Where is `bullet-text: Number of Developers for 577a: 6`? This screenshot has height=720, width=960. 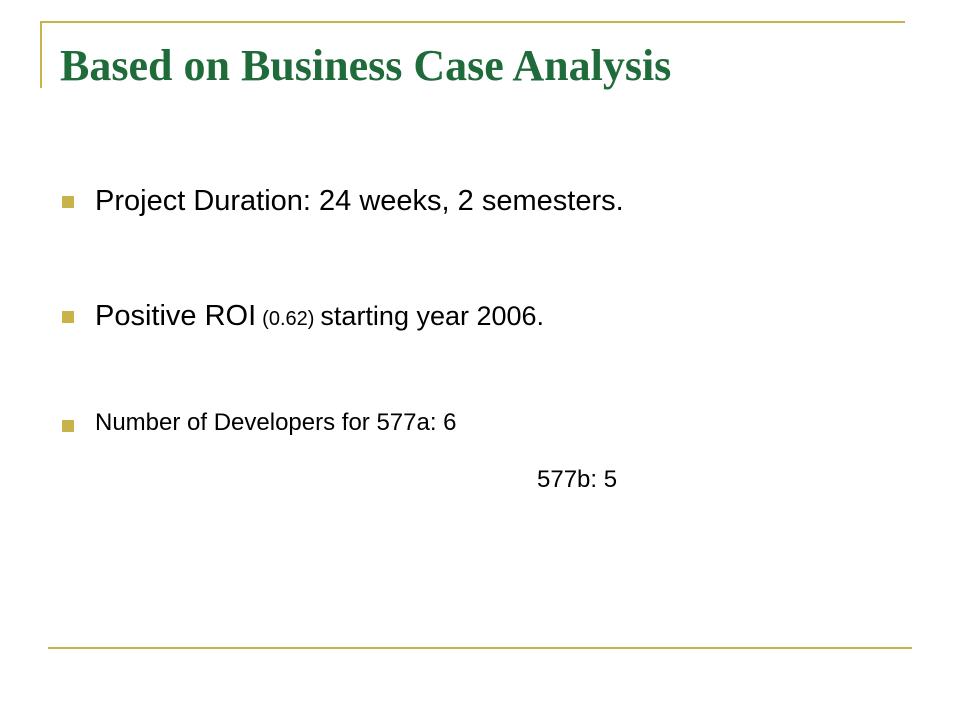
bullet-text: Number of Developers for 577a: 6 is located at coordinates (276, 423).